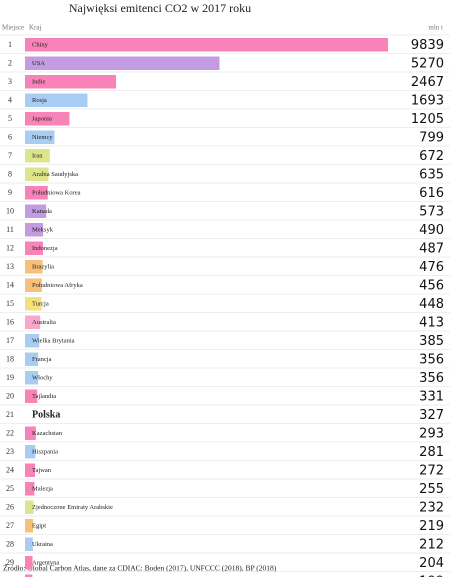  I want to click on rank-label: 18, so click(10, 359).